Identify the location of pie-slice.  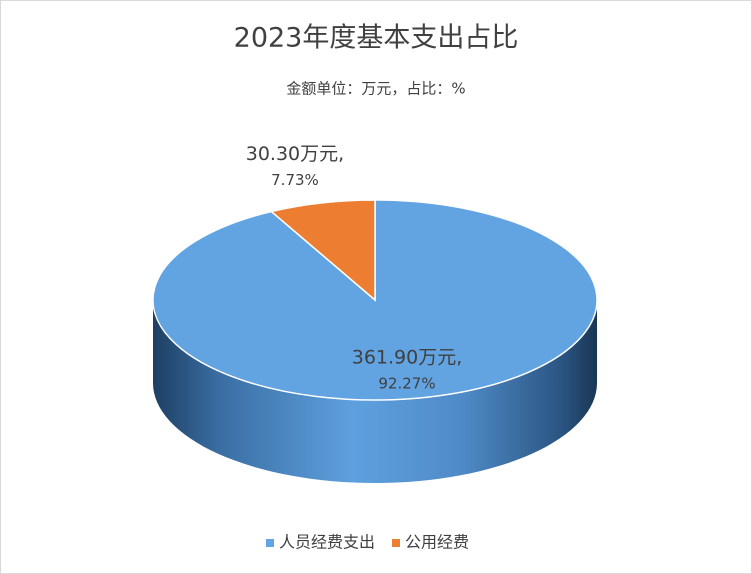
(322, 250).